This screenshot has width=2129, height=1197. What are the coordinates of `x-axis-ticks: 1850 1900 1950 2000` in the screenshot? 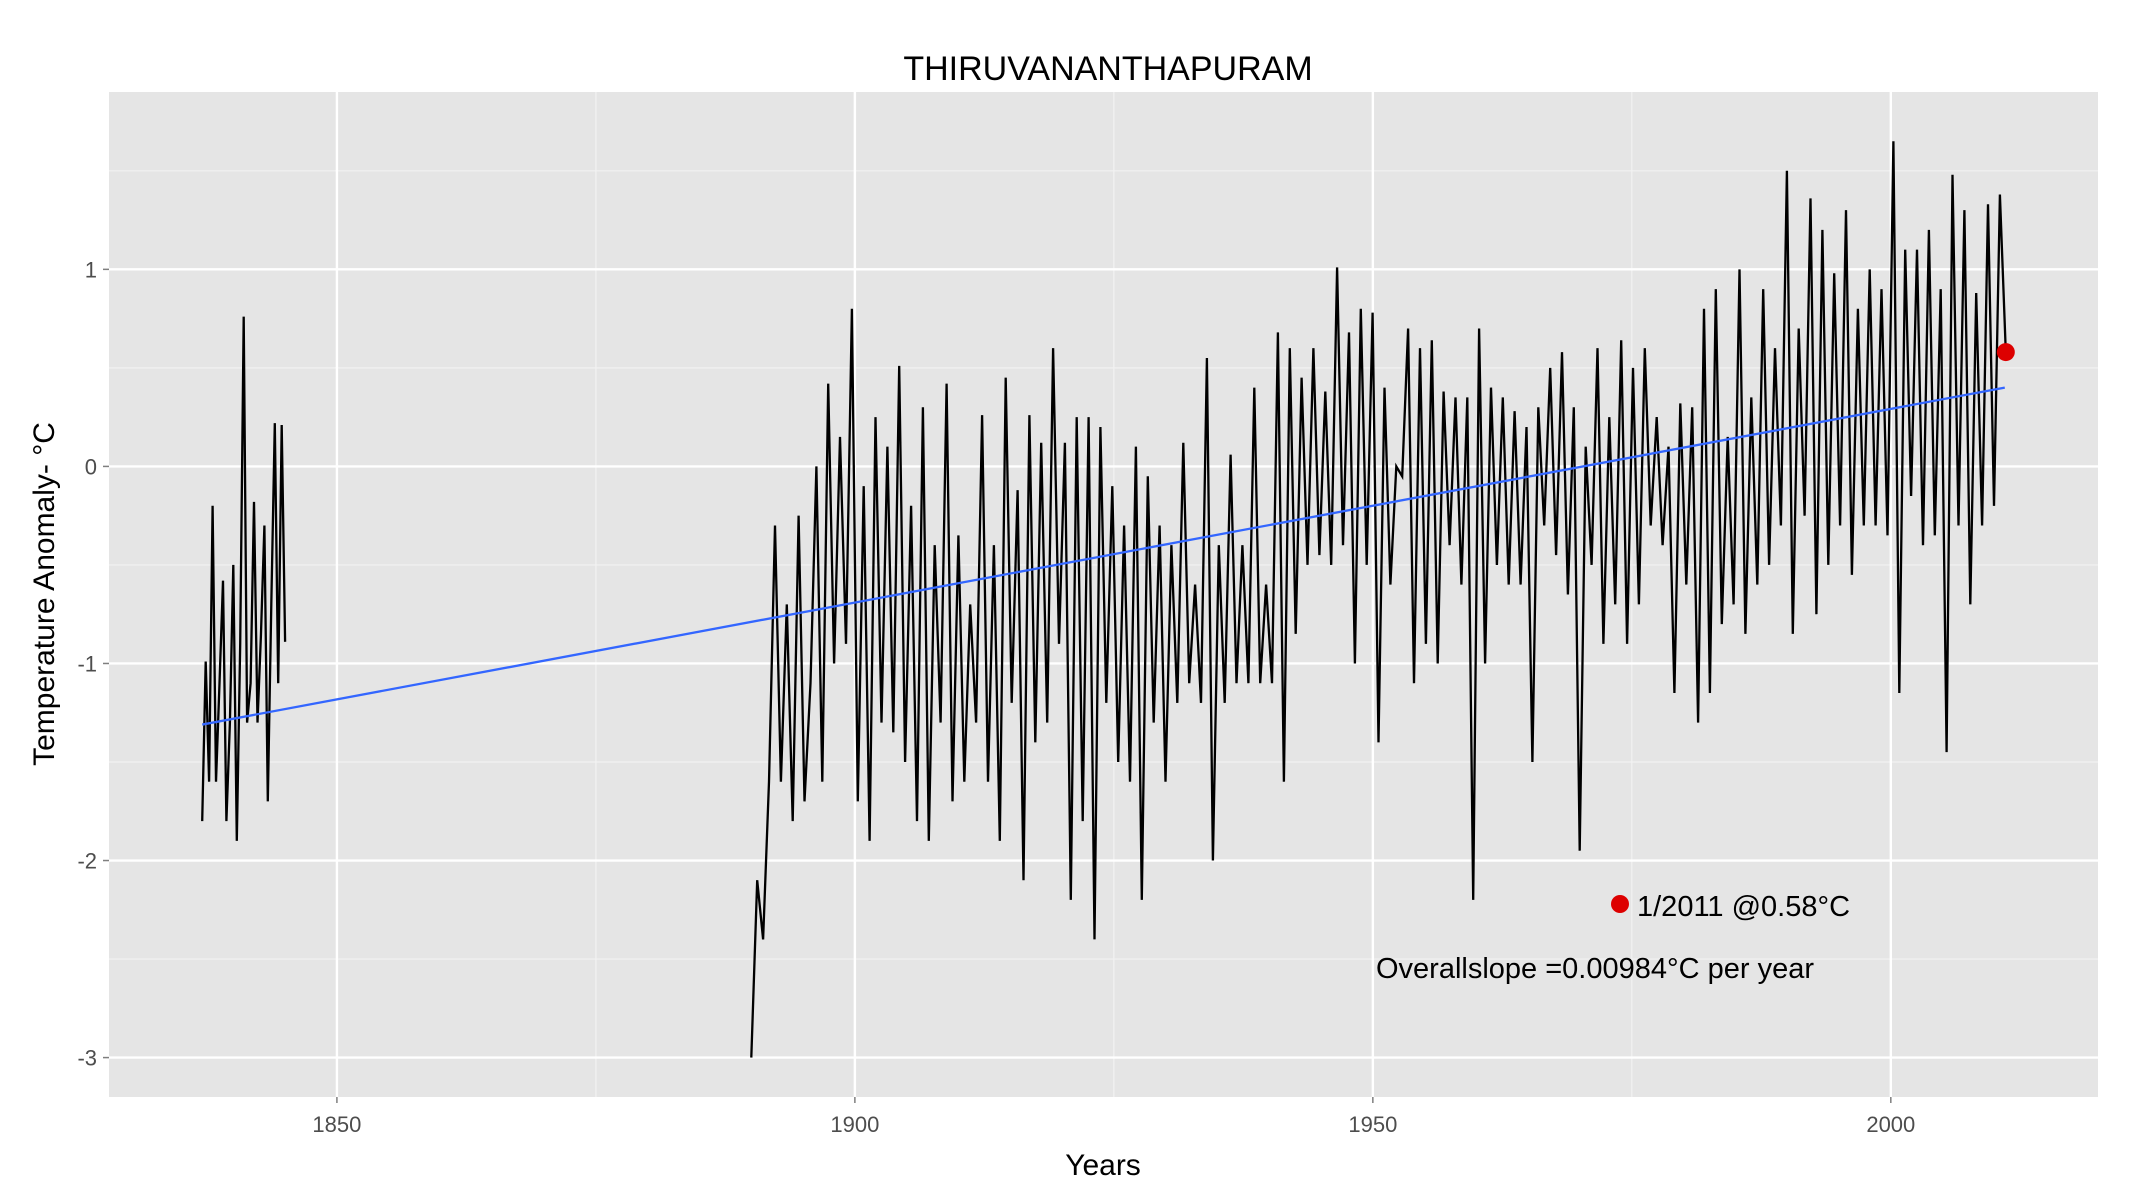 It's located at (1113, 1117).